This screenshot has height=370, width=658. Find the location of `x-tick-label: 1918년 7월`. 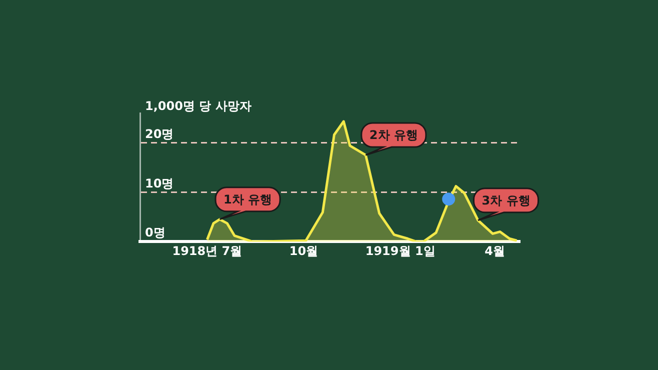

x-tick-label: 1918년 7월 is located at coordinates (207, 251).